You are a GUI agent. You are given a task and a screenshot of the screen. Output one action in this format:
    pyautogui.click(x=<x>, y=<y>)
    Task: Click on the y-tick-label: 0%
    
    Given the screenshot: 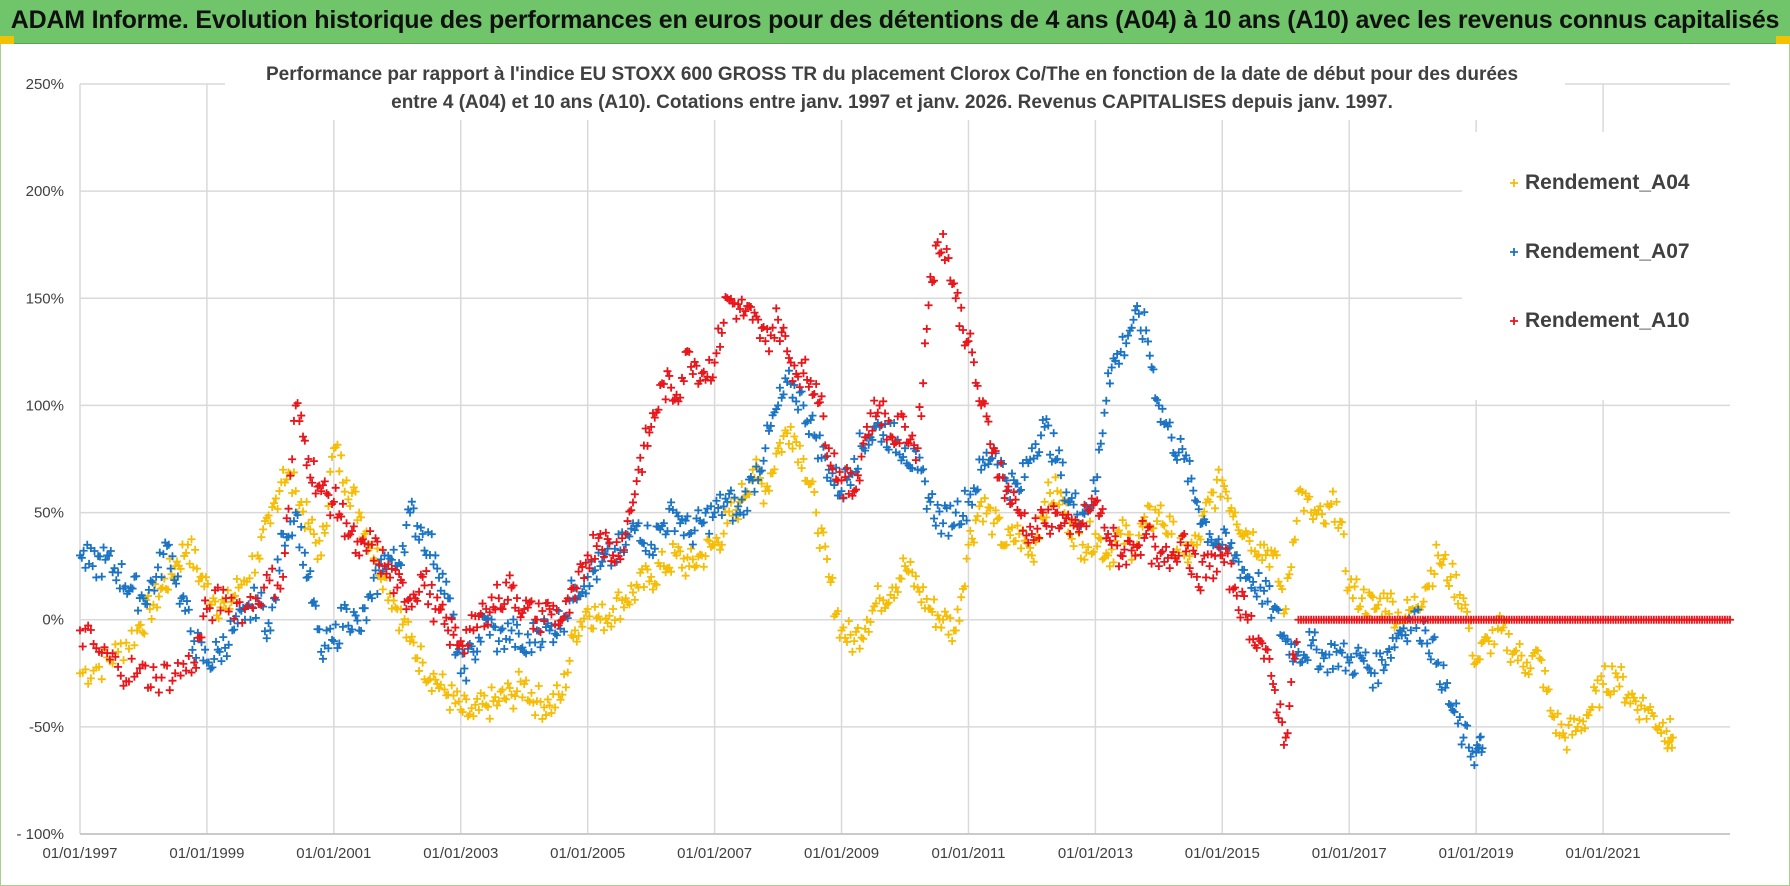 What is the action you would take?
    pyautogui.click(x=53, y=620)
    